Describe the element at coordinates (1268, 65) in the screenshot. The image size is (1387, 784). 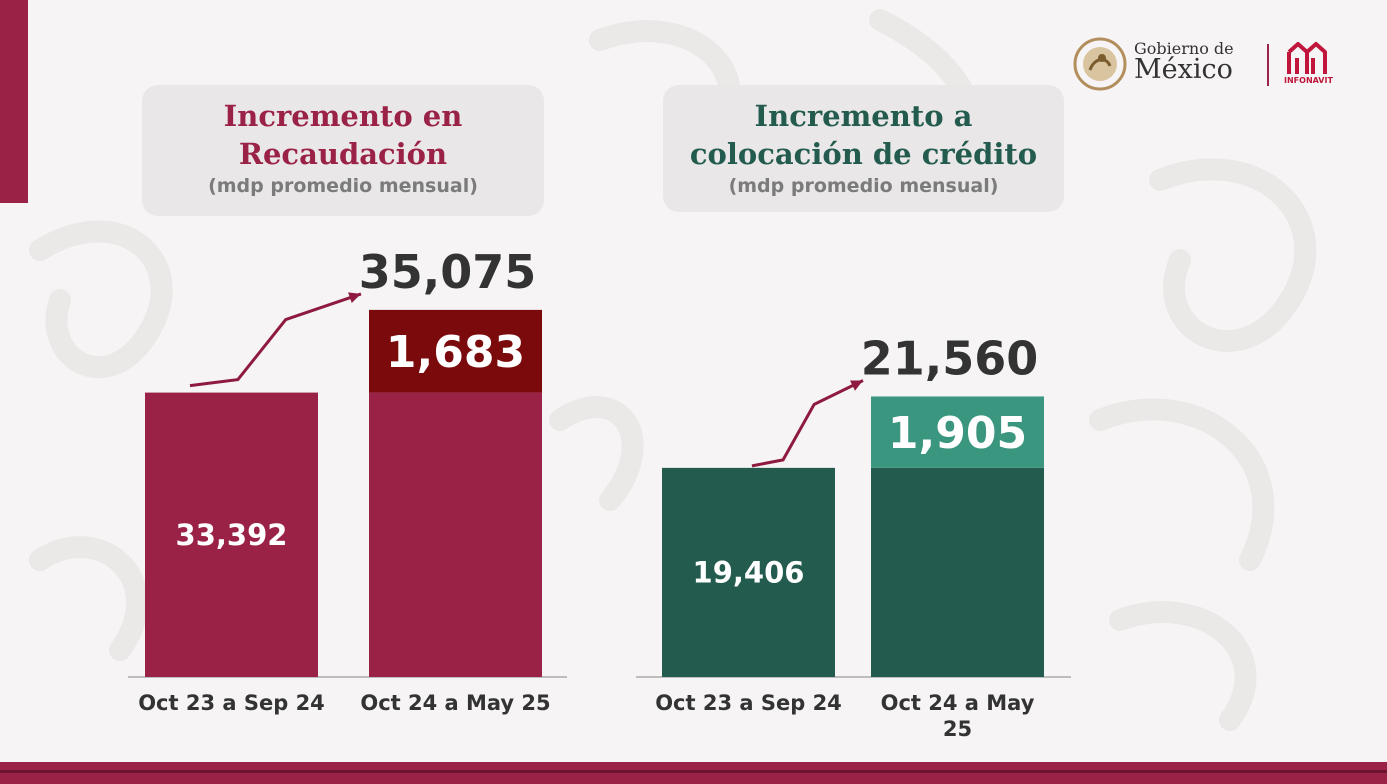
I see `logo-divider` at that location.